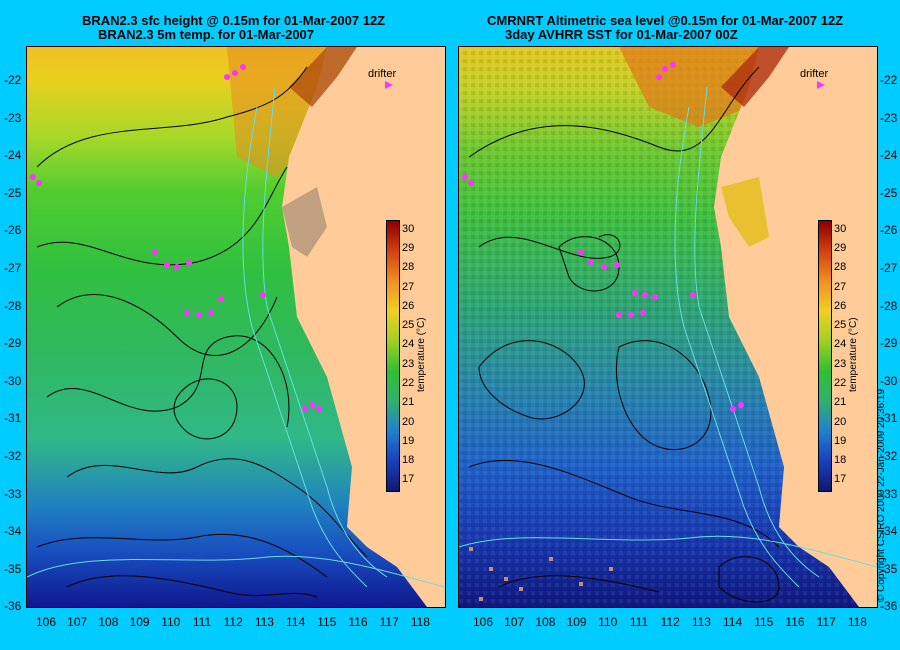 The image size is (900, 650). Describe the element at coordinates (621, 34) in the screenshot. I see `right-title-line2: 3day AVHRR SST for 01-Mar-2007 00Z` at that location.